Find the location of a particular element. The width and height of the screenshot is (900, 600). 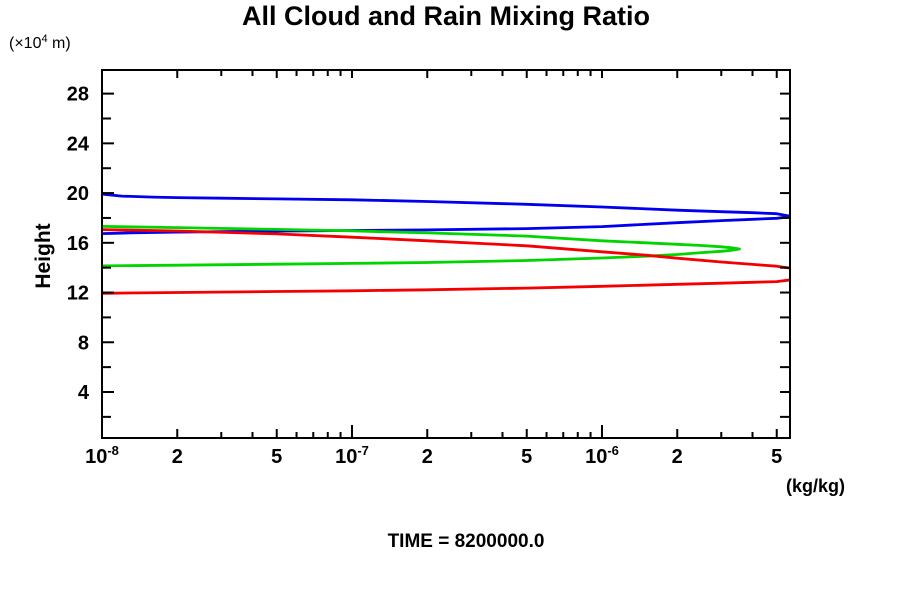

y-axis-tick-label: 16 is located at coordinates (78, 244).